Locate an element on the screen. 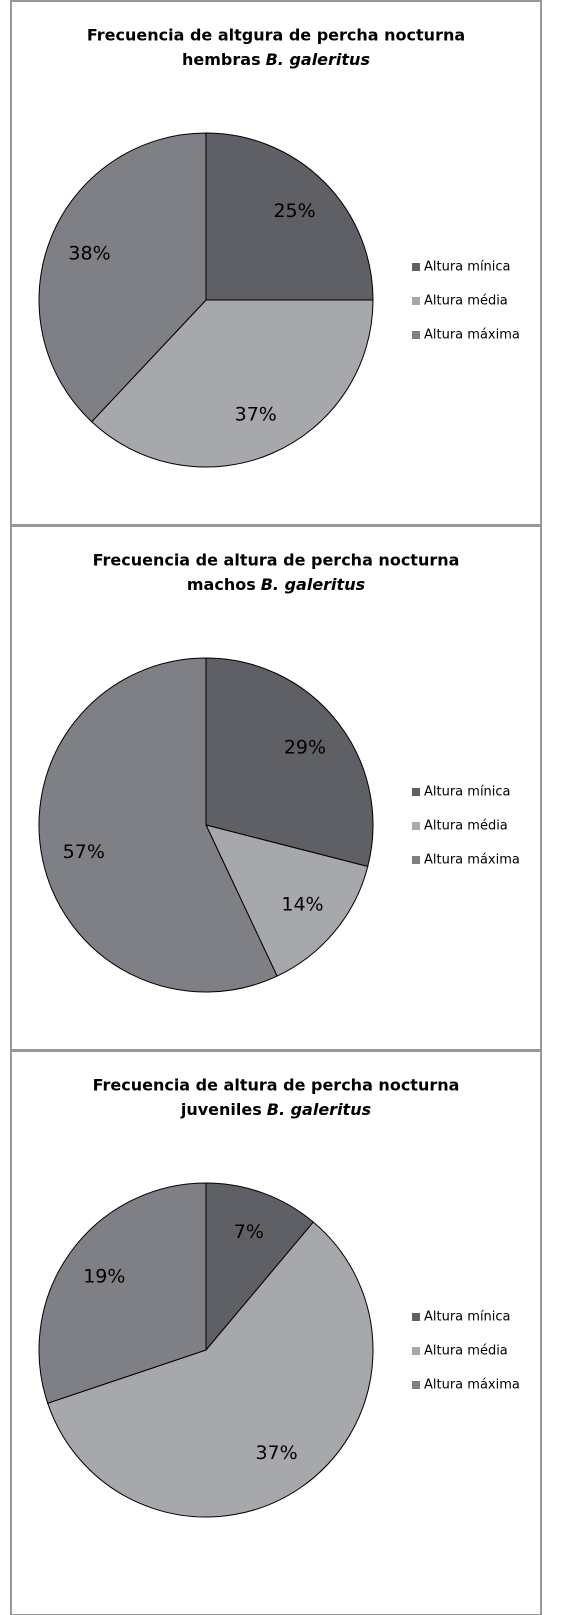  chart-title: Frecuencia de altgura de percha nocturna is located at coordinates (276, 35).